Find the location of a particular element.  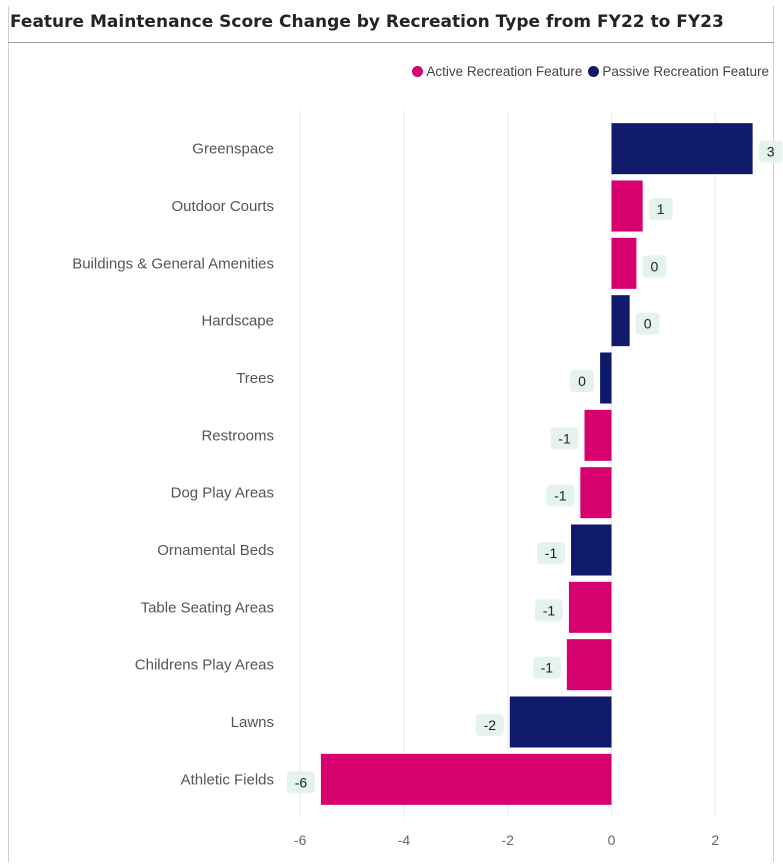

legend-item-passive: Passive Recreation Feature is located at coordinates (678, 71).